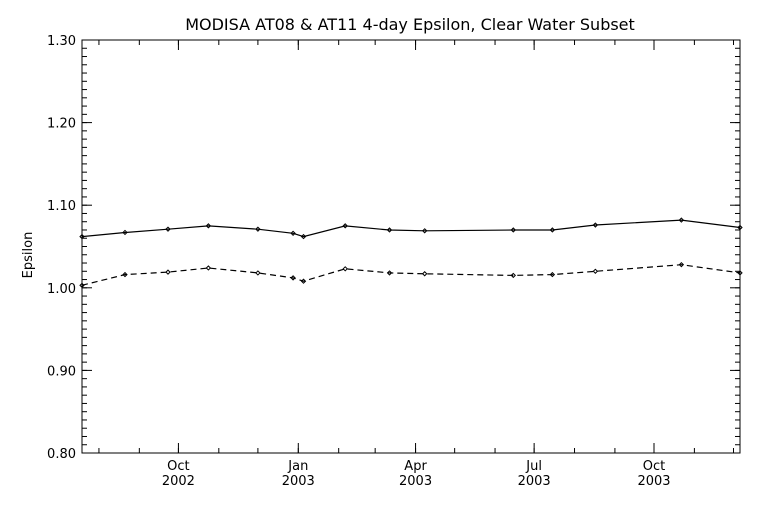  I want to click on y-tick-label: 1.20, so click(61, 124).